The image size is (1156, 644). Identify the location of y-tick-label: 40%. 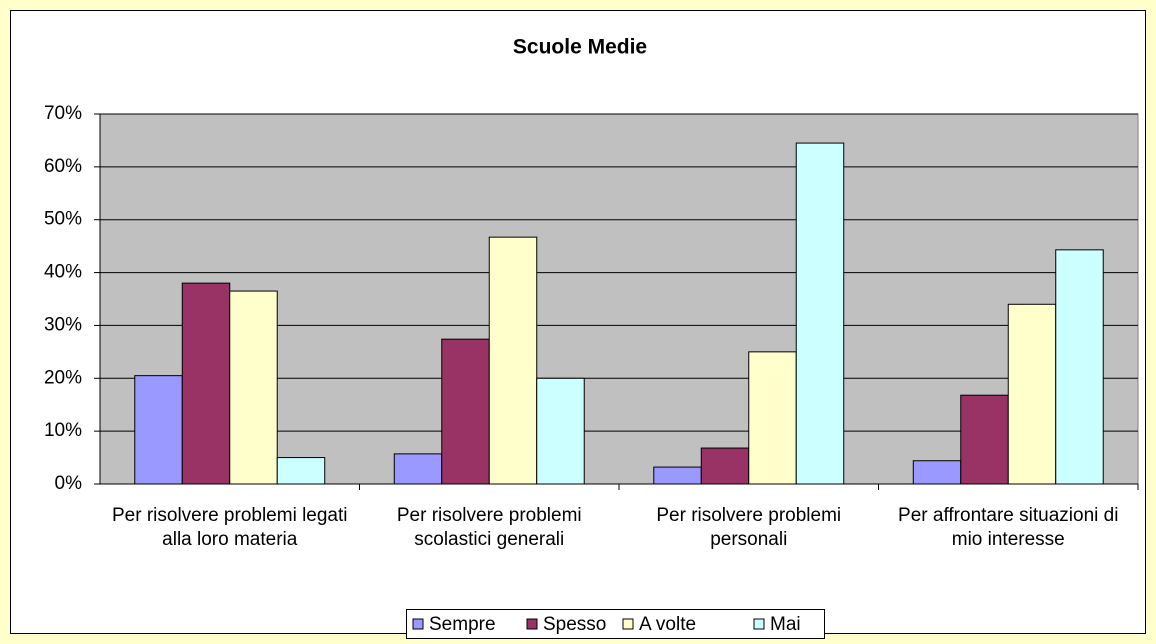
(63, 272).